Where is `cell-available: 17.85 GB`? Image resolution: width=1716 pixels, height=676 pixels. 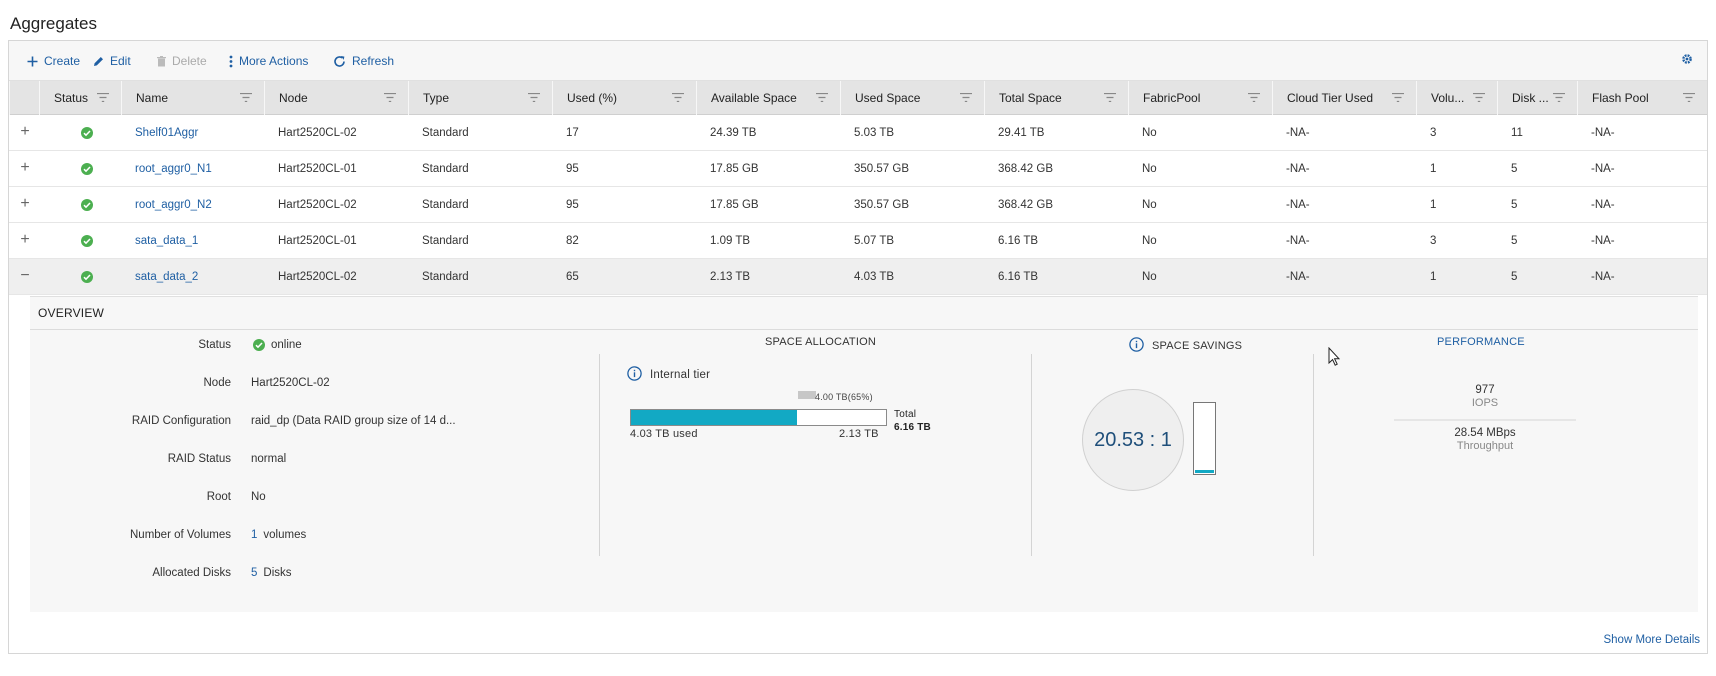 cell-available: 17.85 GB is located at coordinates (734, 169).